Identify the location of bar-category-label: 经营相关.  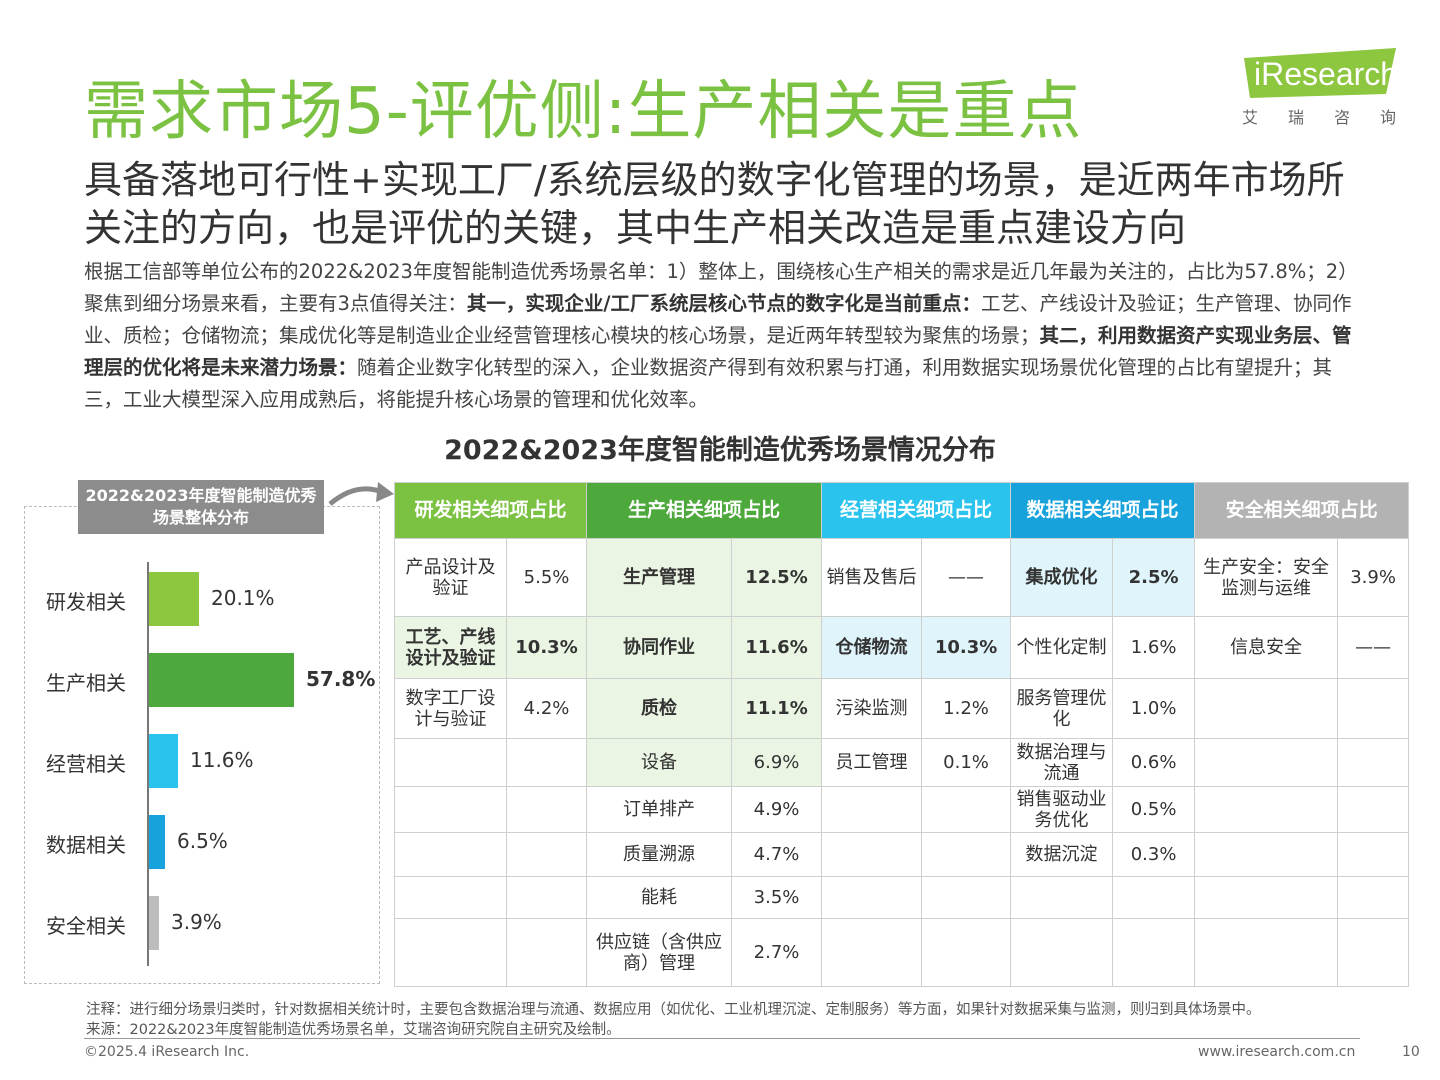
(86, 764).